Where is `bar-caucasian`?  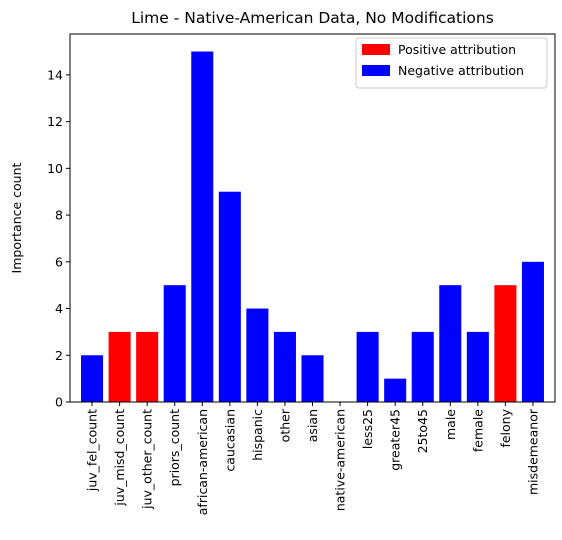 bar-caucasian is located at coordinates (229, 296).